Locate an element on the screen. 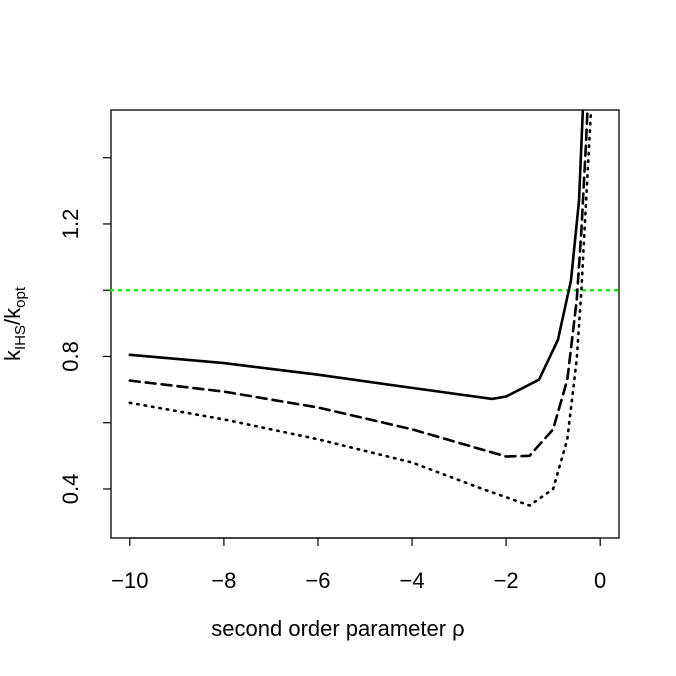 Image resolution: width=676 pixels, height=676 pixels. y-tick-label: 0.8 is located at coordinates (70, 356).